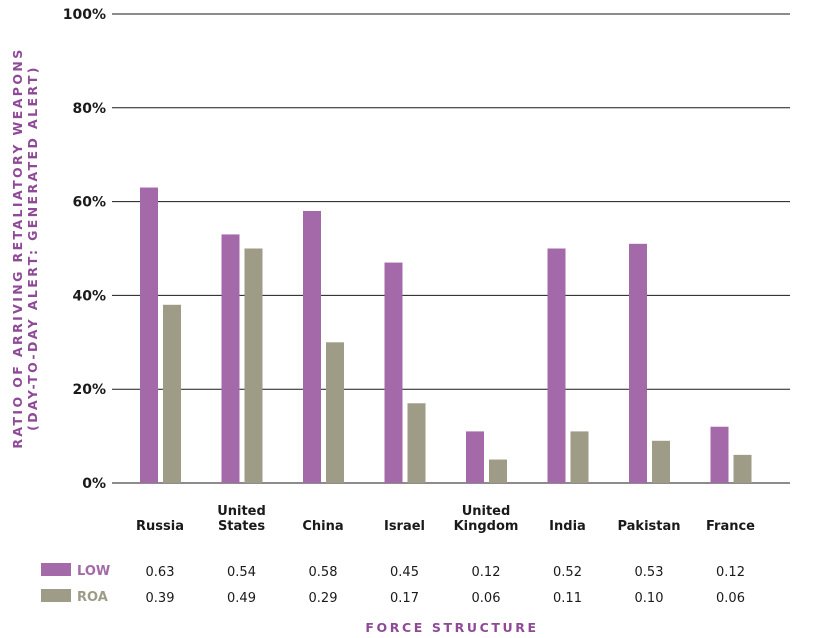 Image resolution: width=818 pixels, height=638 pixels. I want to click on bar-low-united-kingdom, so click(475, 457).